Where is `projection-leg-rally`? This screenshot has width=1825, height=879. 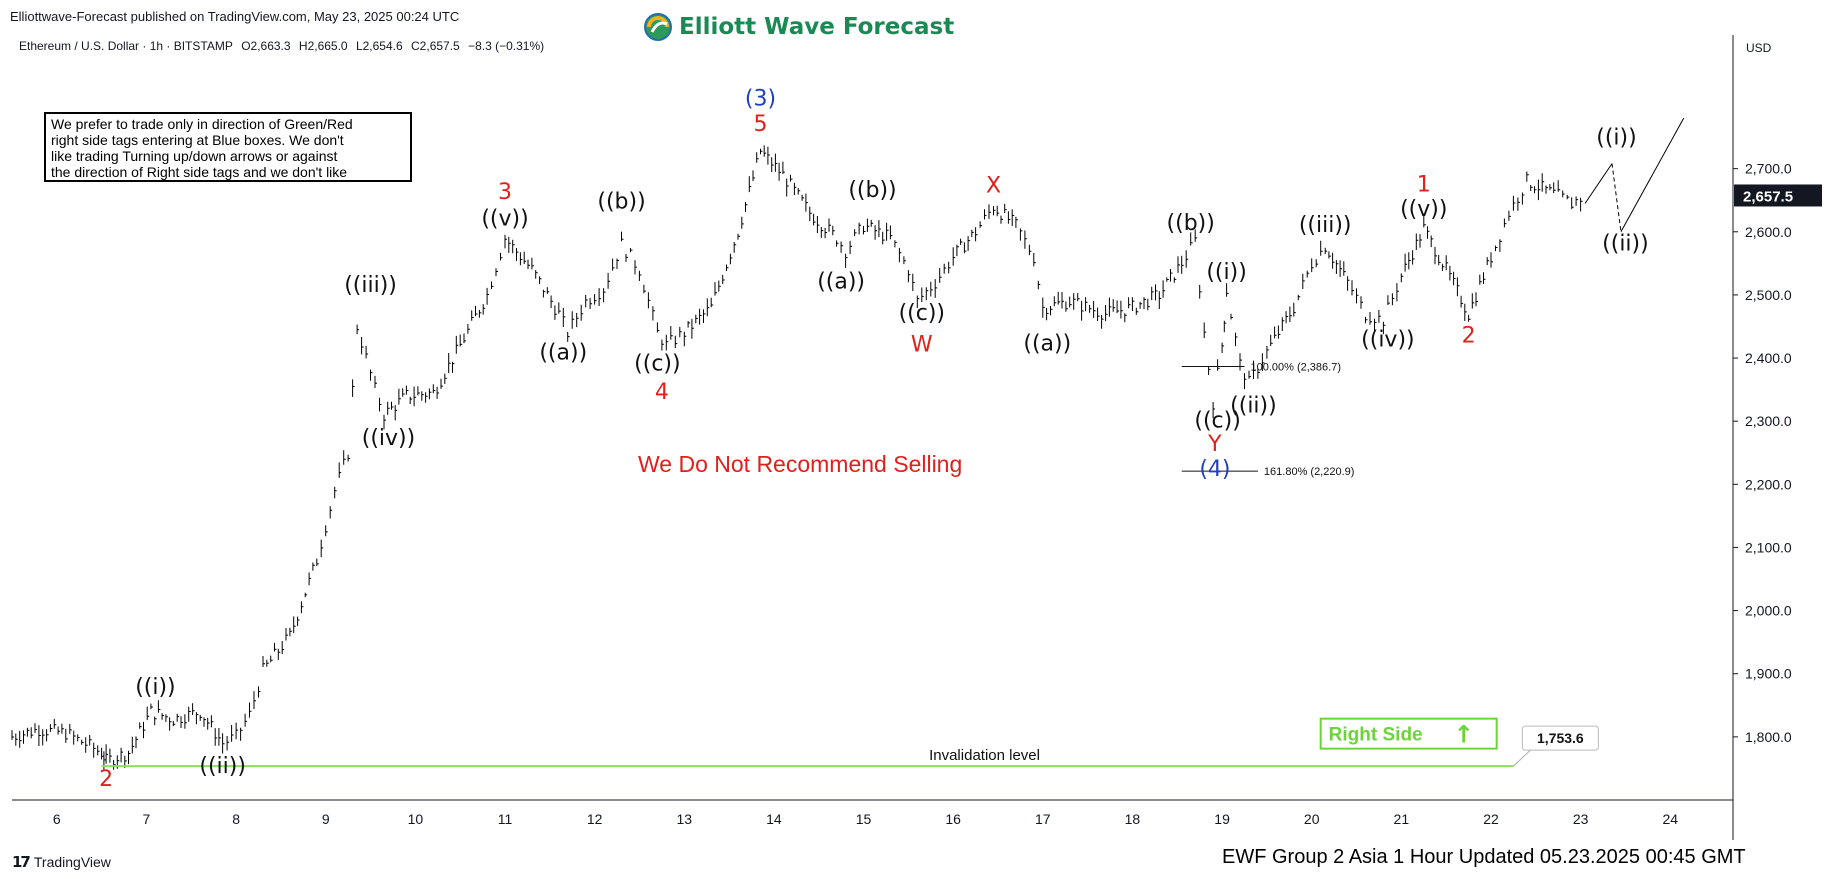
projection-leg-rally is located at coordinates (1652, 175).